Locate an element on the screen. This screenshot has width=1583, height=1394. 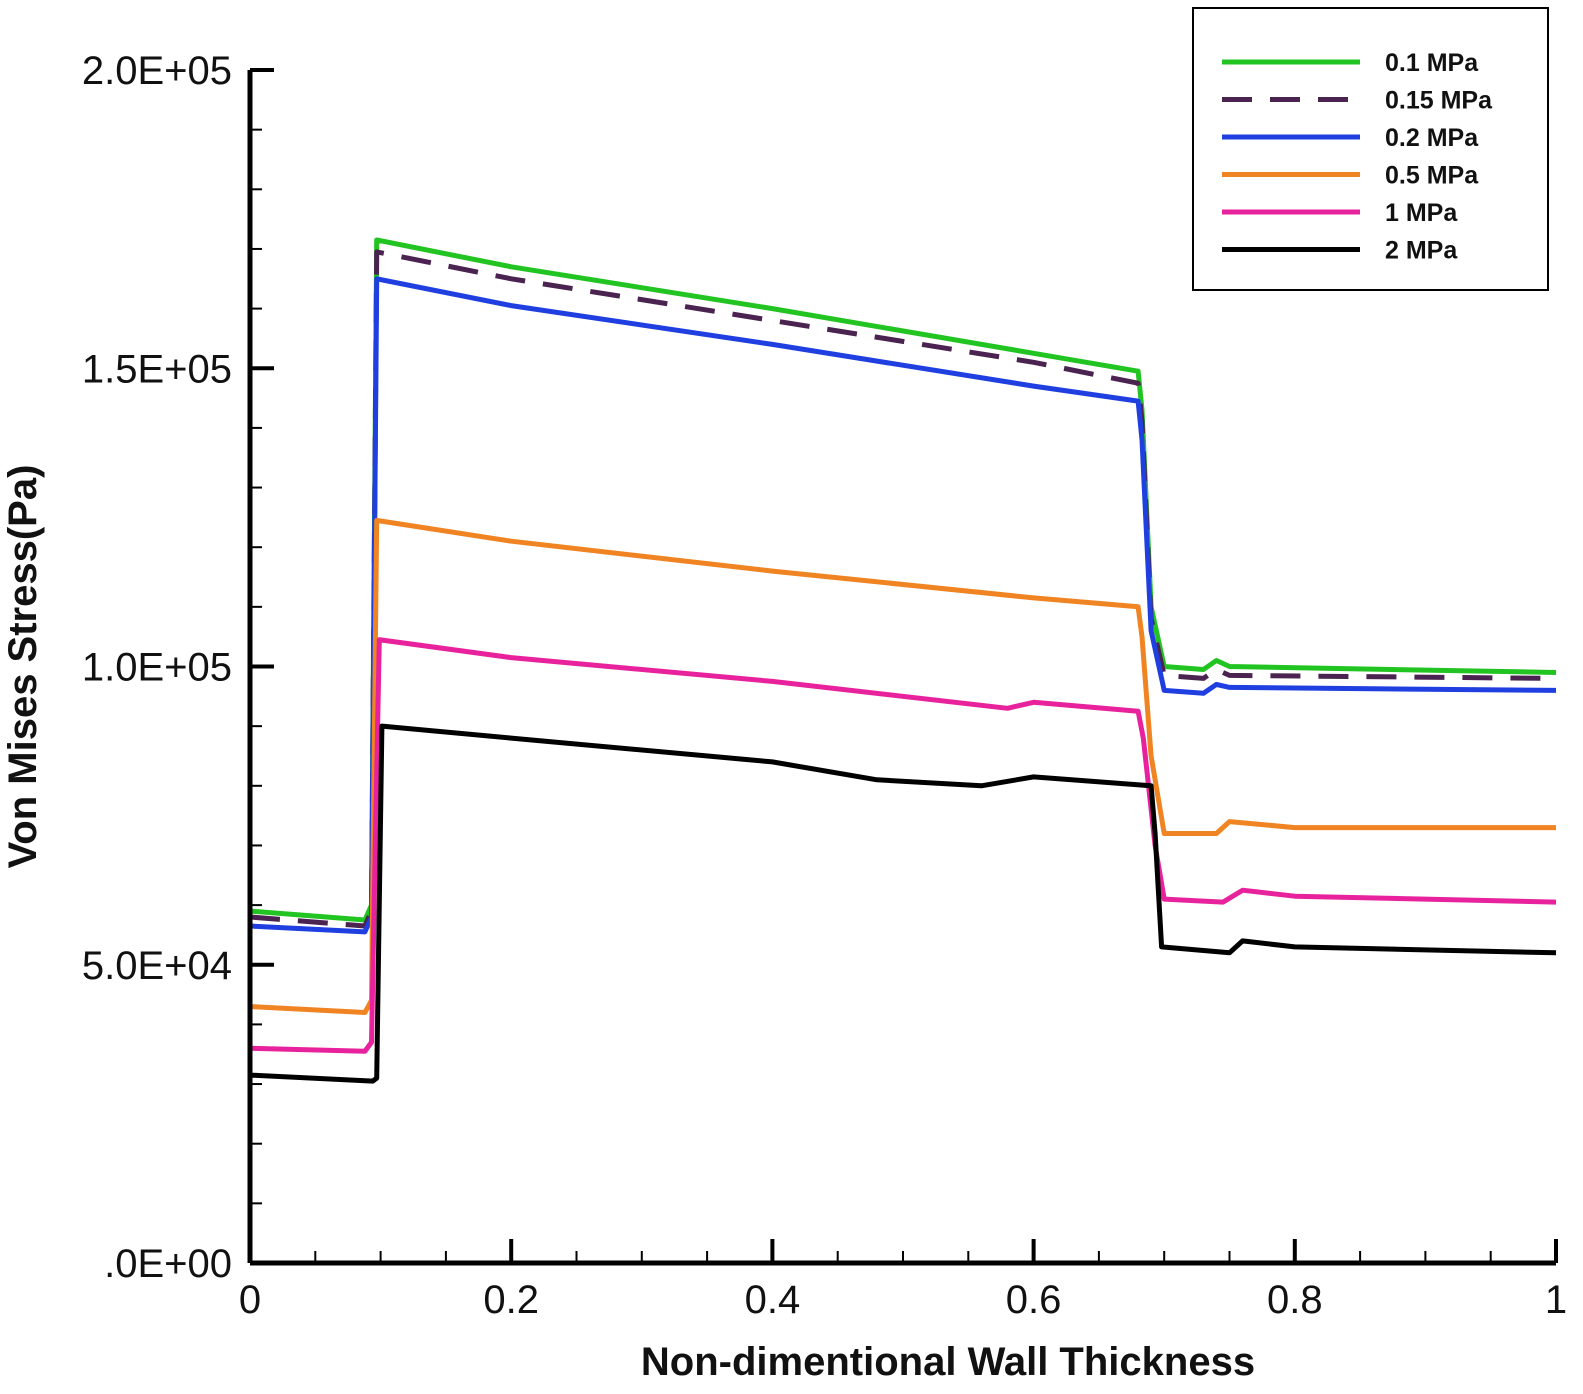
x-tick-label: 0.2 is located at coordinates (511, 1300).